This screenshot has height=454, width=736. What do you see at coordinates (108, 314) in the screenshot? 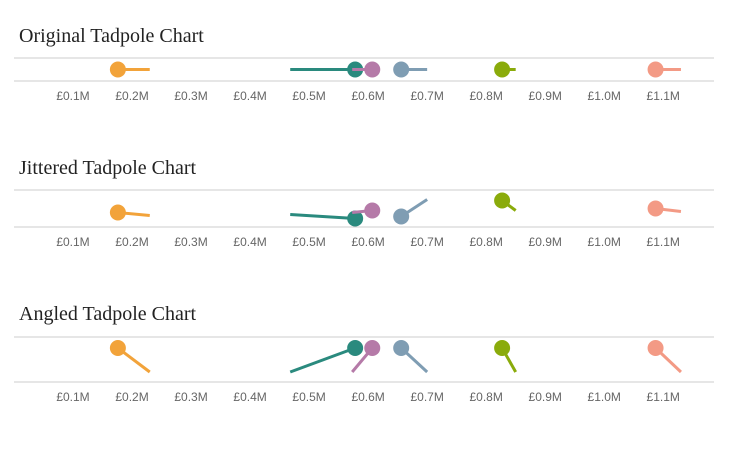
I see `chart-title: Angled Tadpole Chart` at bounding box center [108, 314].